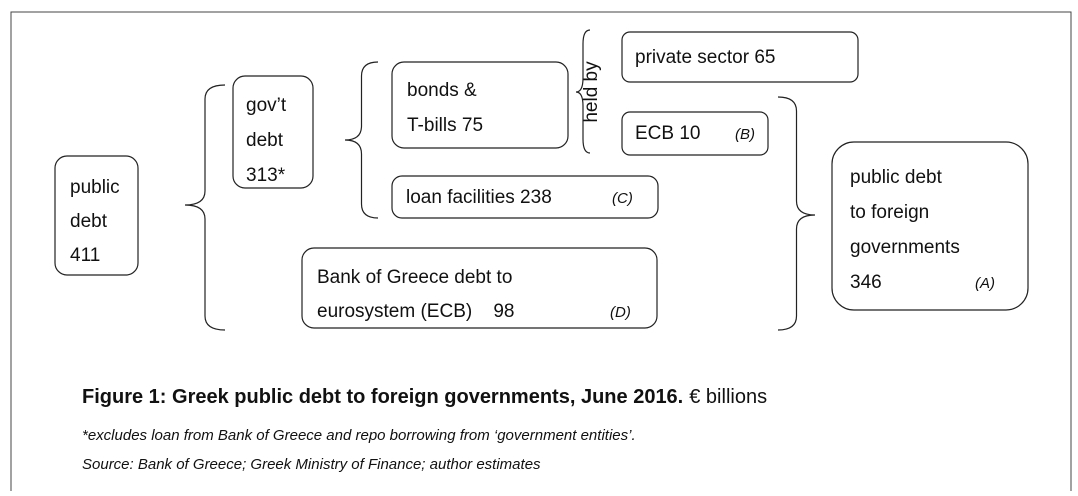 The width and height of the screenshot is (1078, 496). I want to click on node-line: private sector 65, so click(705, 57).